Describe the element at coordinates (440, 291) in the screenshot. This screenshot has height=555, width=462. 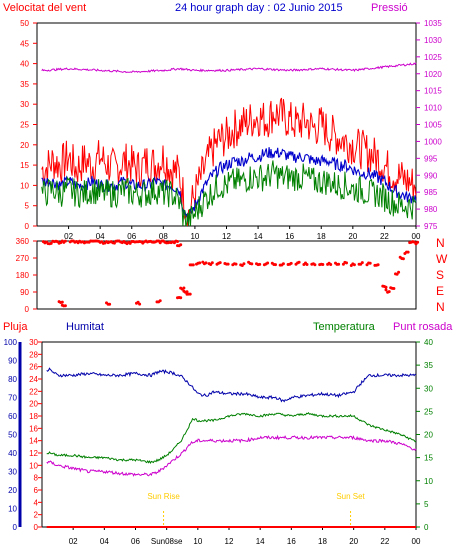
I see `compass-e: E` at that location.